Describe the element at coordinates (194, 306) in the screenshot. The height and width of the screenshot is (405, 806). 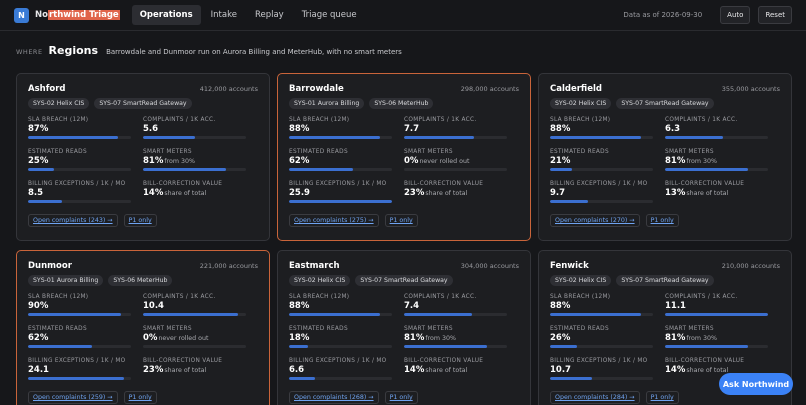
I see `metric-value: 10.4` at that location.